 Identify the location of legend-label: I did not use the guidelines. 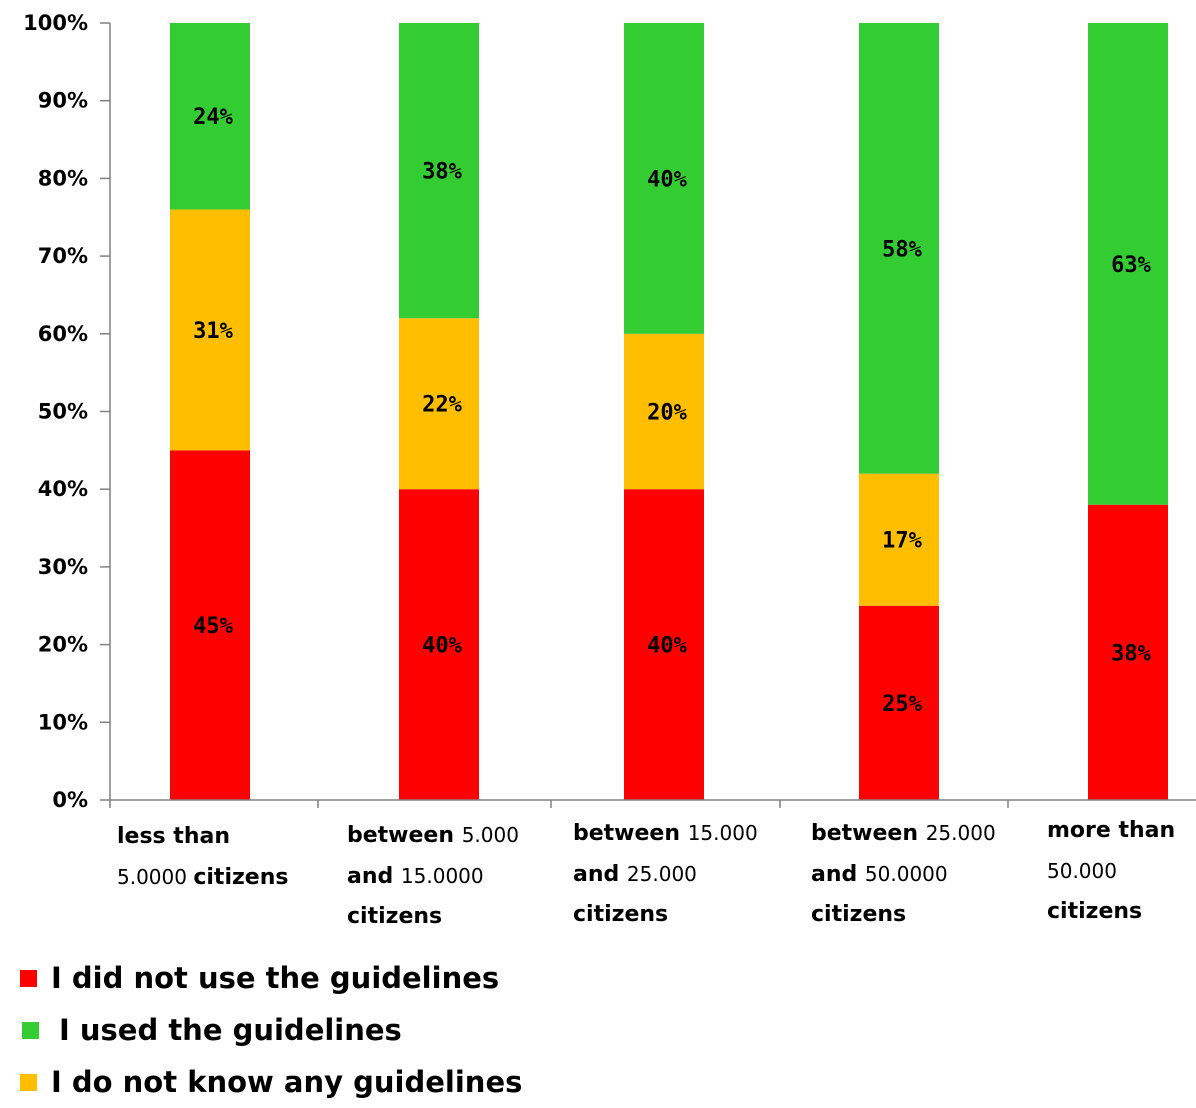
(275, 978).